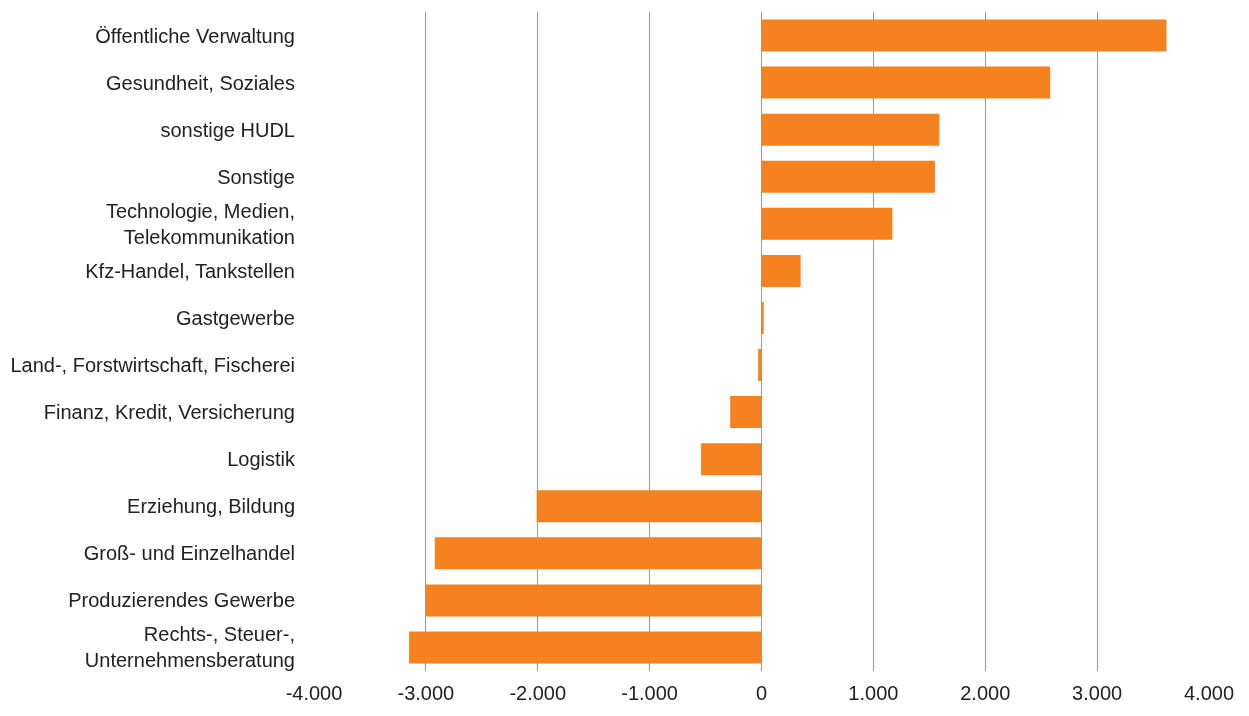  I want to click on y-tick-label: Rechts-, Steuer-, Unternehmensberatung, so click(189, 647).